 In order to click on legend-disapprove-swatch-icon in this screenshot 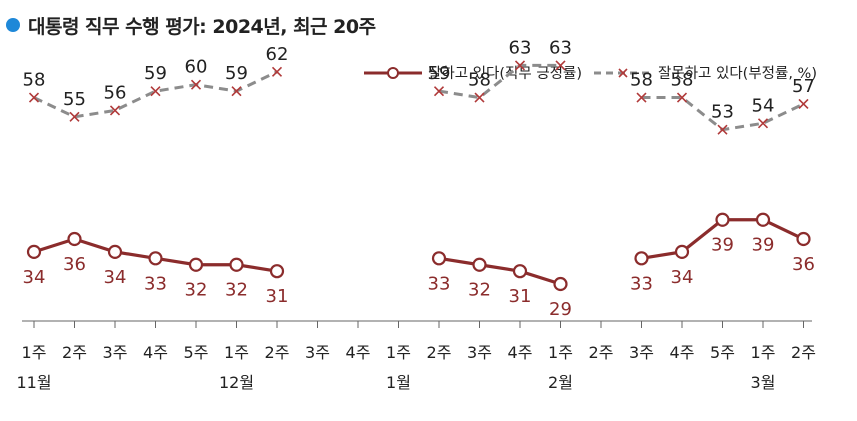, I will do `click(623, 72)`.